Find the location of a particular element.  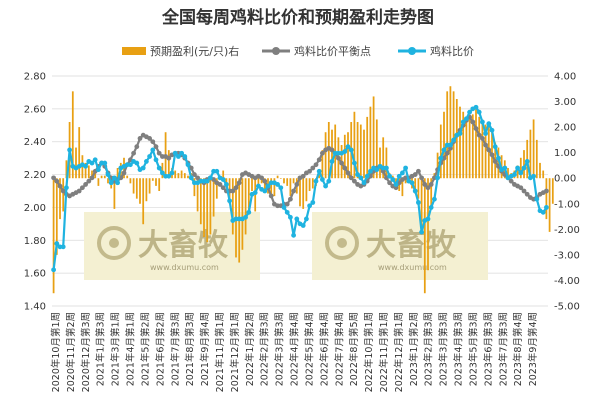

legend-item-profit: 预期盈利(元/只)右 is located at coordinates (180, 51).